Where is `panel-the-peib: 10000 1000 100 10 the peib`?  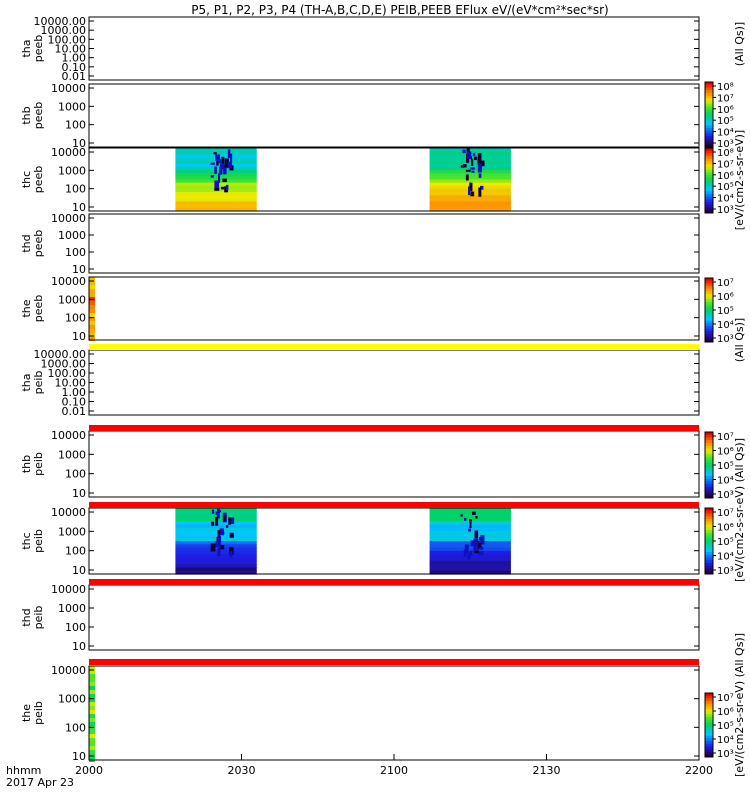 panel-the-peib: 10000 1000 100 10 the peib is located at coordinates (360, 713).